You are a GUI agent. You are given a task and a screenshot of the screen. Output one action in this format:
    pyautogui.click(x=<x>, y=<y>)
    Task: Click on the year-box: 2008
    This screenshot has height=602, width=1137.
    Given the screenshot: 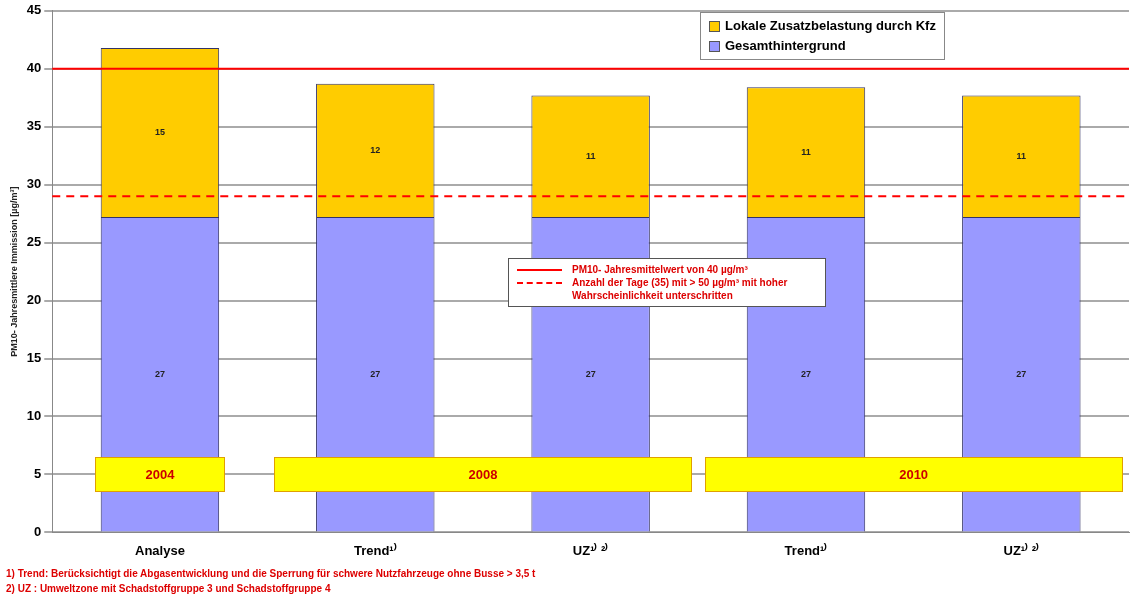 What is the action you would take?
    pyautogui.click(x=483, y=474)
    